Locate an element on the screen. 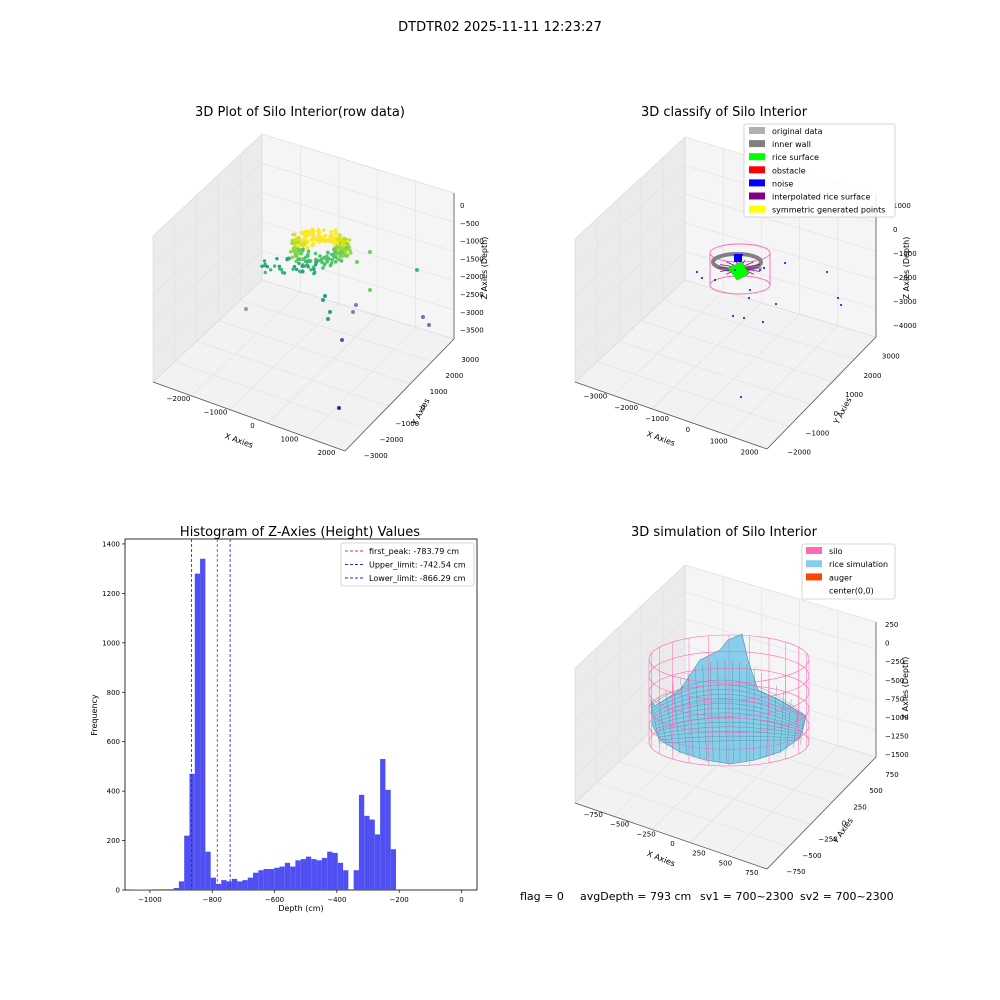 This screenshot has width=1000, height=1000. panel2-z-tick: 1000 is located at coordinates (902, 206).